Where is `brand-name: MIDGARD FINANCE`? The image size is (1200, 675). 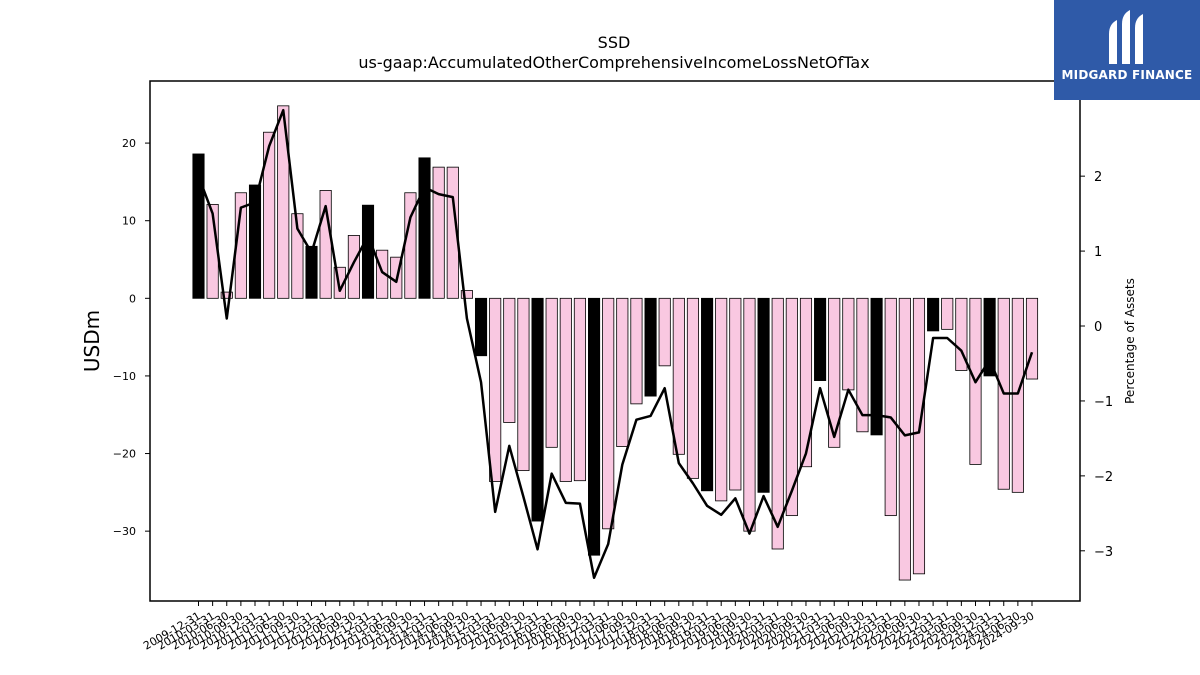 brand-name: MIDGARD FINANCE is located at coordinates (1127, 75).